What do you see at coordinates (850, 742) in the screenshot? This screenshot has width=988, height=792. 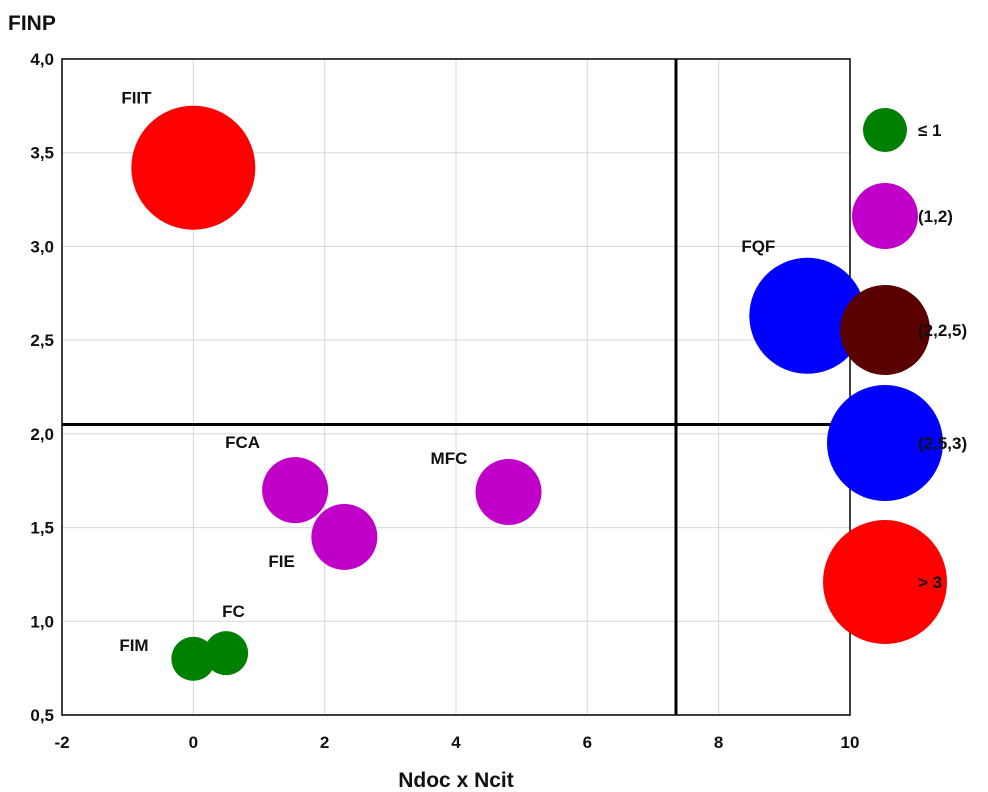 I see `x-tick-label: 10` at bounding box center [850, 742].